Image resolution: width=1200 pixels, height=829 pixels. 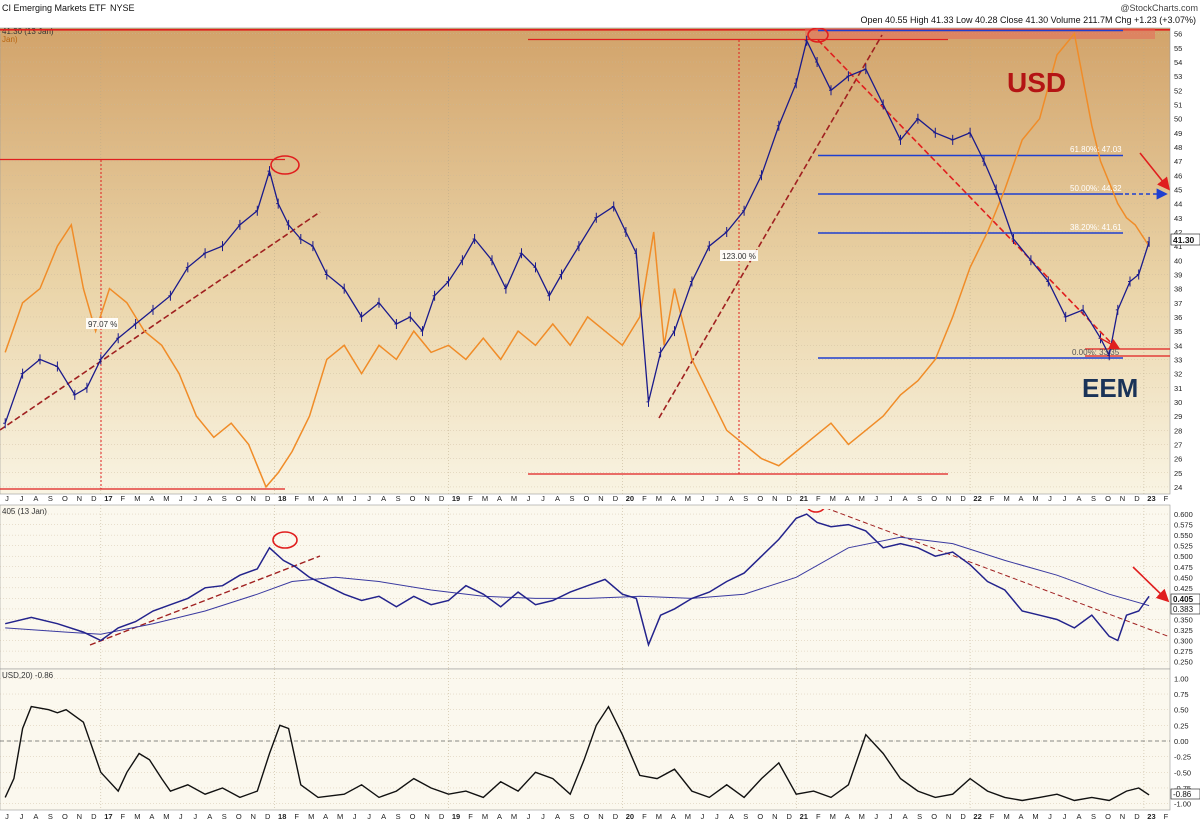 I want to click on y-tick-label: 31, so click(x=1178, y=388).